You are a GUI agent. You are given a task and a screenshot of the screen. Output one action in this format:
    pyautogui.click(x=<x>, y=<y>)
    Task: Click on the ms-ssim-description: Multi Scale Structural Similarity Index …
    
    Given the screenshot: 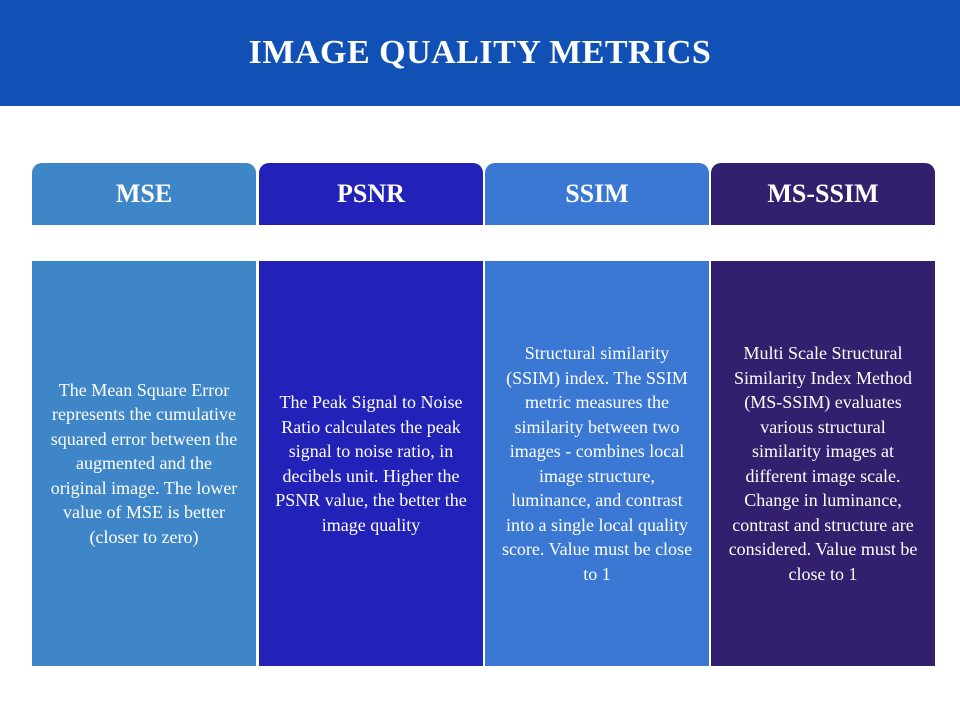 What is the action you would take?
    pyautogui.click(x=823, y=463)
    